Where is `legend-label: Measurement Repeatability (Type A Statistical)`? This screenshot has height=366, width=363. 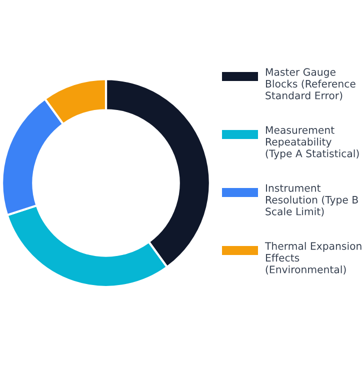 legend-label: Measurement Repeatability (Type A Statistical) is located at coordinates (312, 143).